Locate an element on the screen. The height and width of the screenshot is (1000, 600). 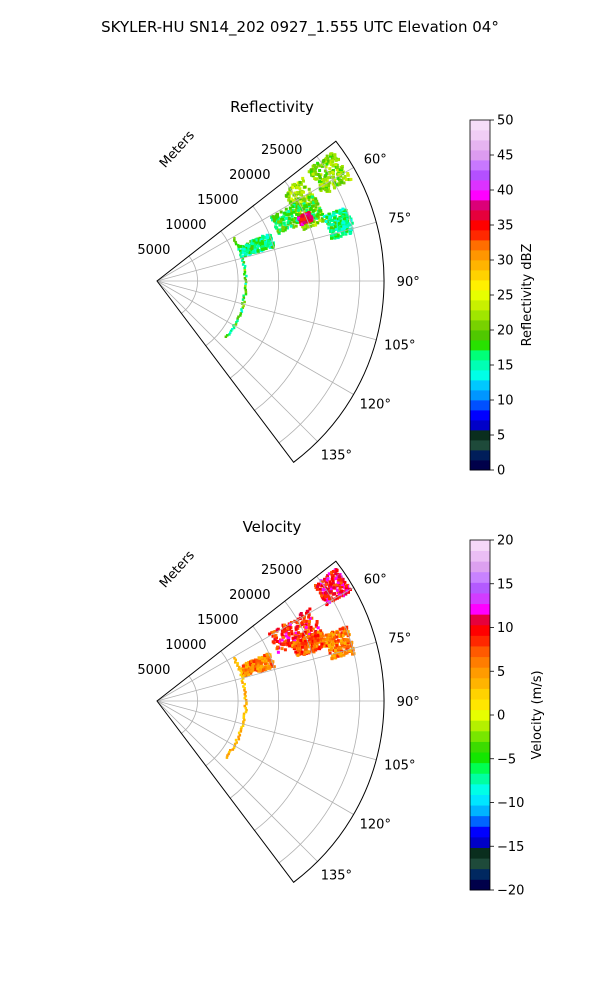
radial-tick-label: 10000 is located at coordinates (185, 225).